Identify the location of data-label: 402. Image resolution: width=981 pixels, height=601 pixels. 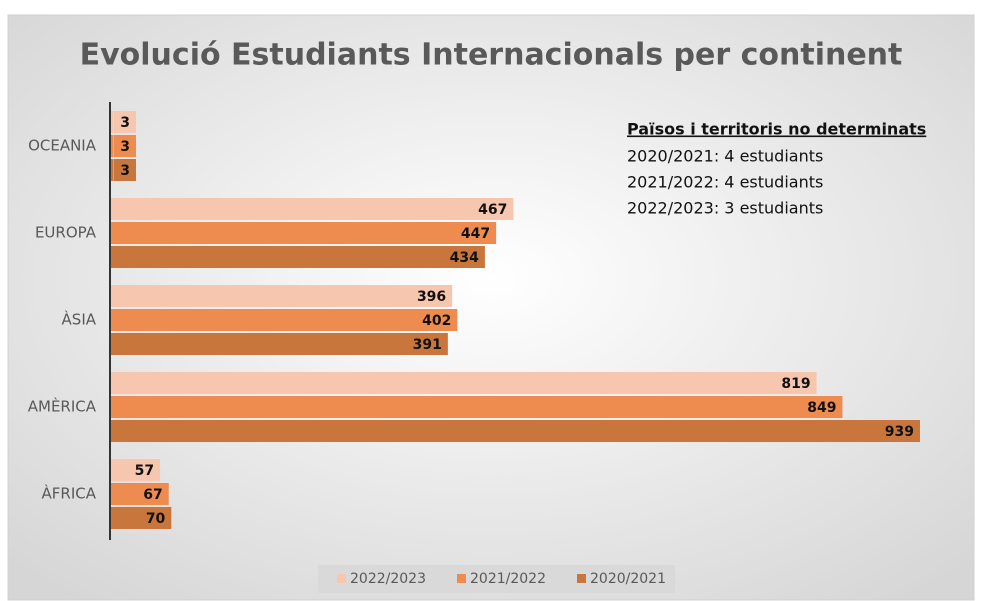
(436, 321).